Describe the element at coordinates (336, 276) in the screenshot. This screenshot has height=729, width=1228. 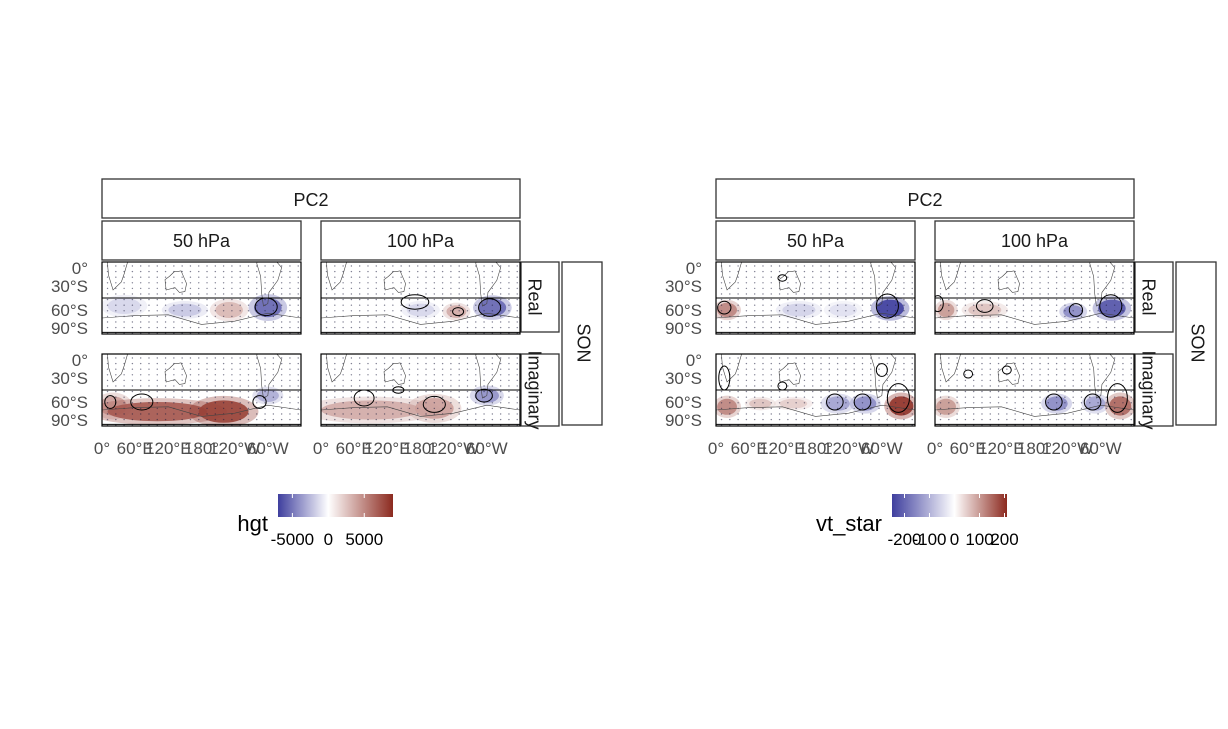
I see `panel-0-1-0-coastline` at that location.